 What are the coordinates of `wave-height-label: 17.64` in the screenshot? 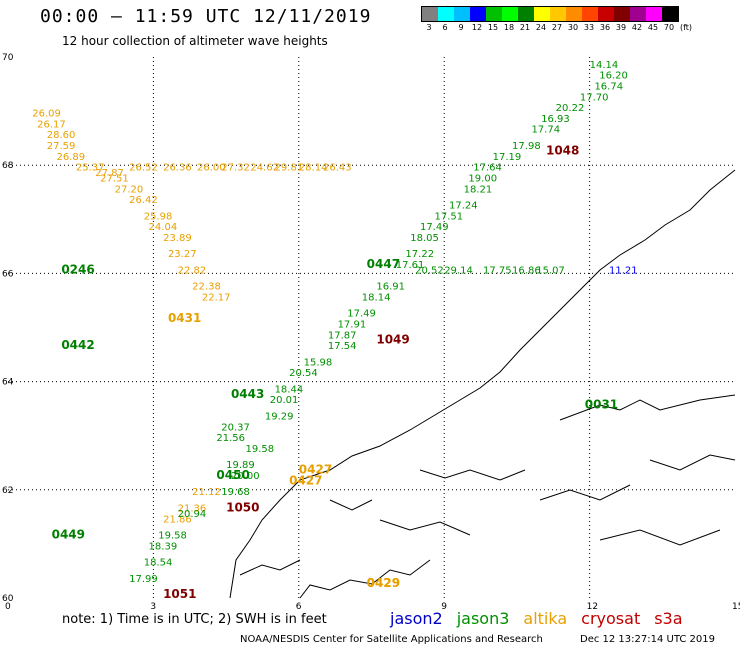 It's located at (487, 168).